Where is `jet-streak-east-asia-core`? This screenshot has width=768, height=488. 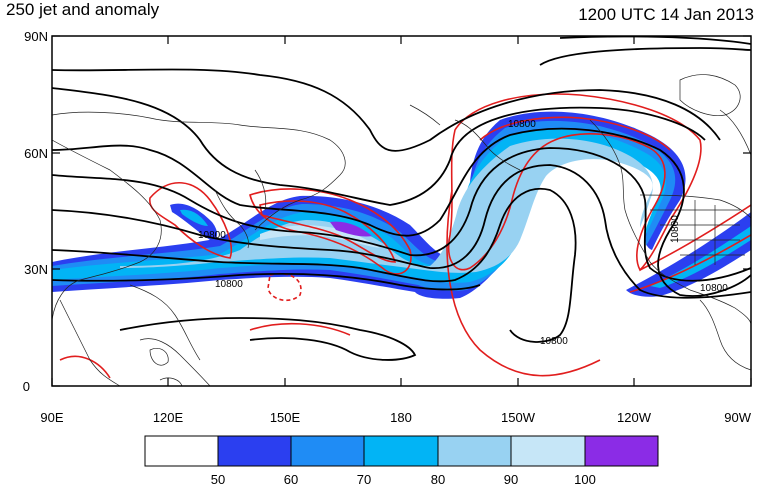 jet-streak-east-asia-core is located at coordinates (194, 217).